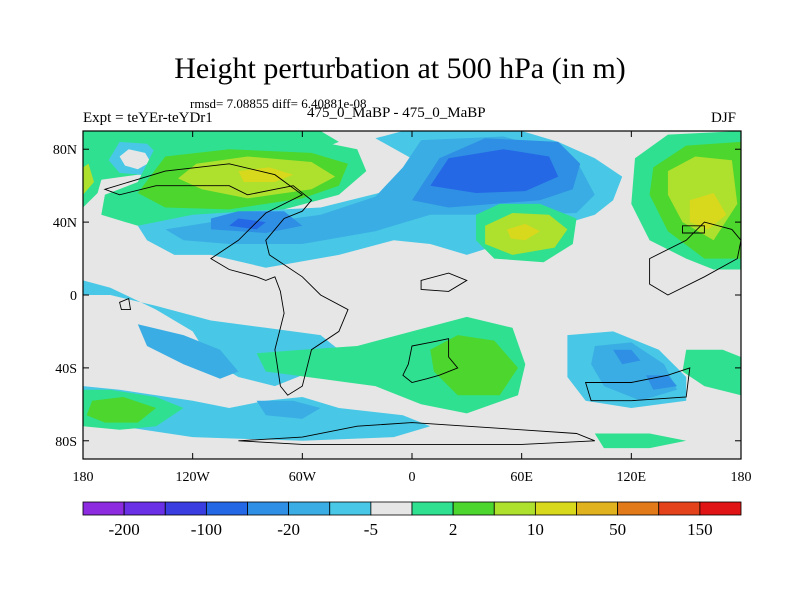  I want to click on se-pacific-green, so click(711, 372).